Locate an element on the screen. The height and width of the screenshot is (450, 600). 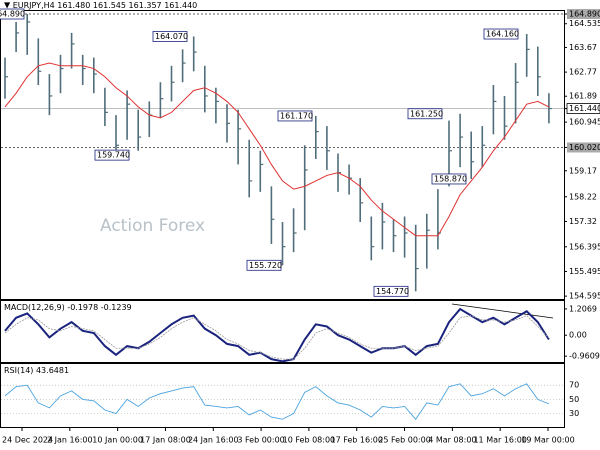
annotation-label: 161.170 is located at coordinates (296, 115).